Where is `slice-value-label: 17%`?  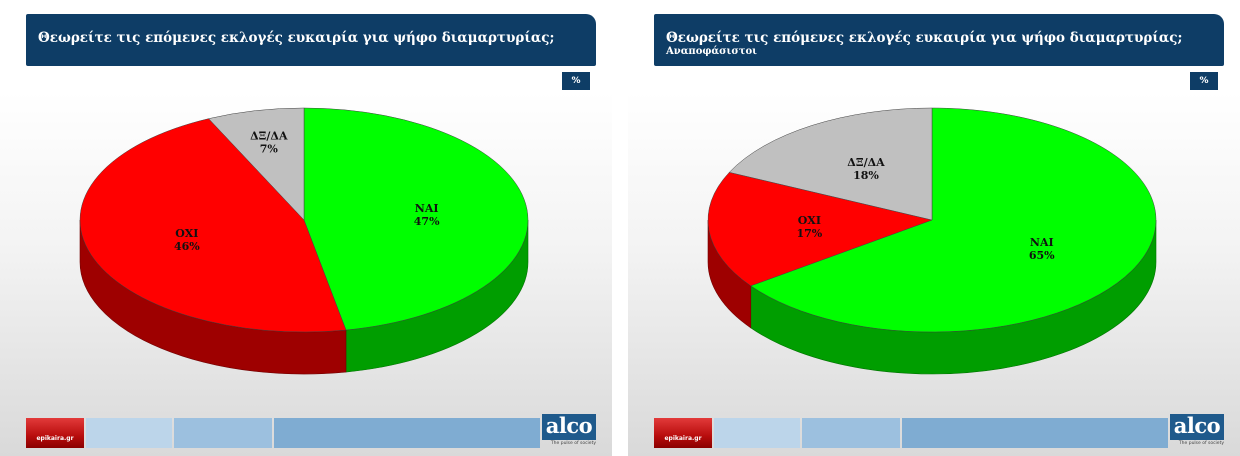
slice-value-label: 17% is located at coordinates (809, 233).